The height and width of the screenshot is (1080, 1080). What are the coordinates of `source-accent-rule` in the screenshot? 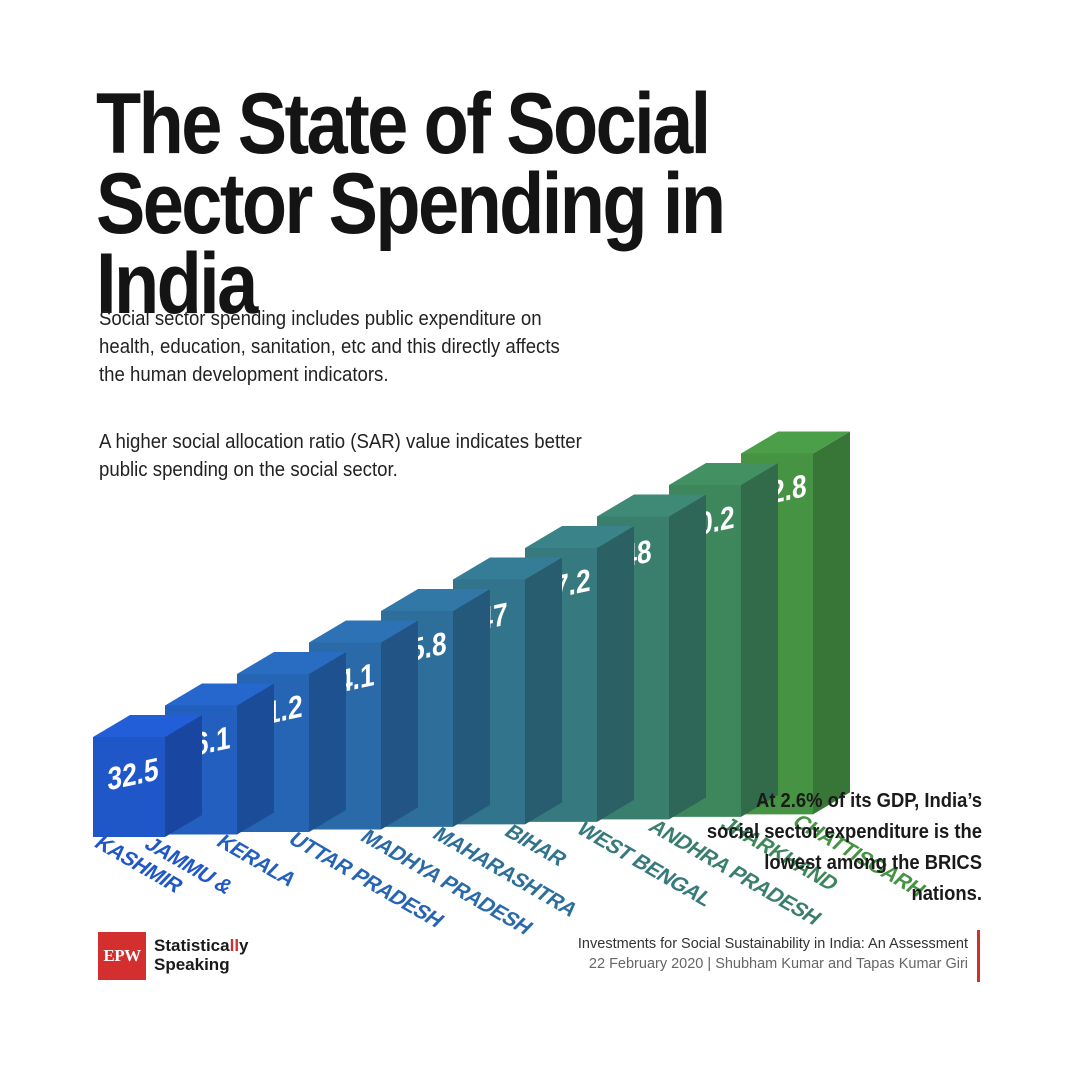 It's located at (978, 956).